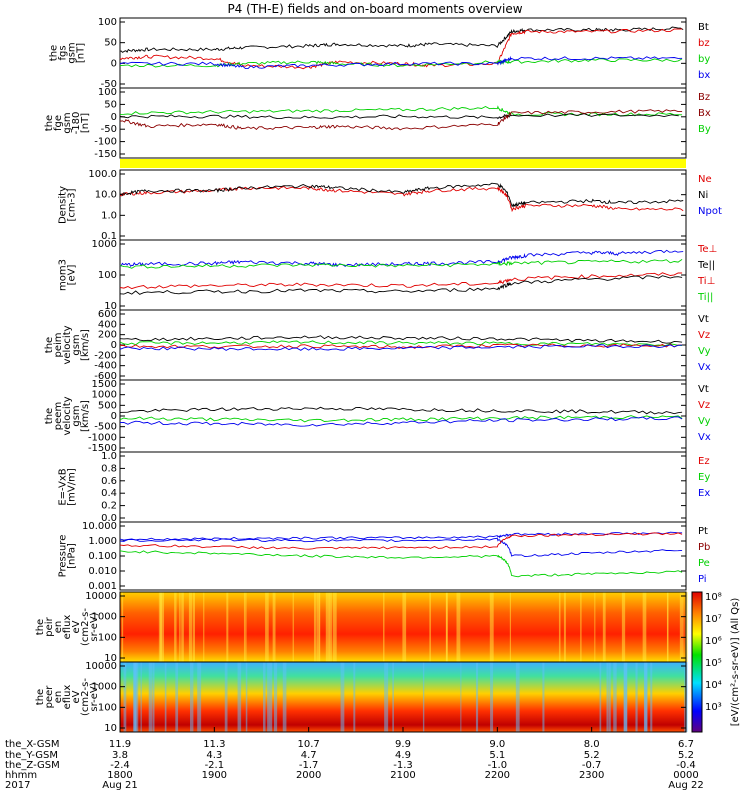 Image resolution: width=750 pixels, height=800 pixels. What do you see at coordinates (402, 775) in the screenshot?
I see `x-tick-label: 2100` at bounding box center [402, 775].